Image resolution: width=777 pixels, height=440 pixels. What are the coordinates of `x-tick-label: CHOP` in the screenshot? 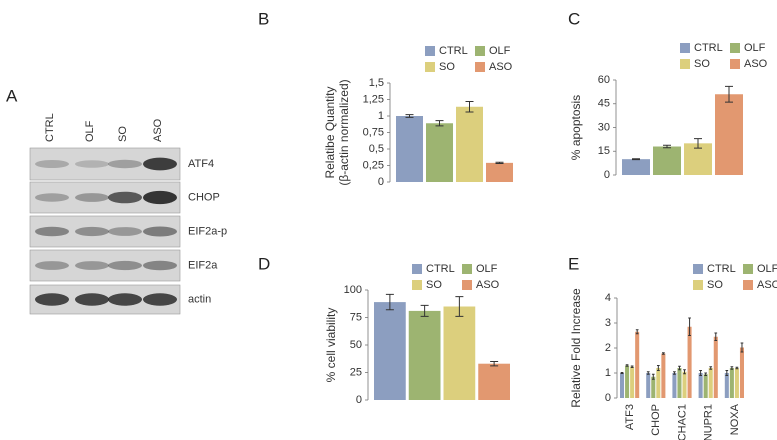 It's located at (656, 420).